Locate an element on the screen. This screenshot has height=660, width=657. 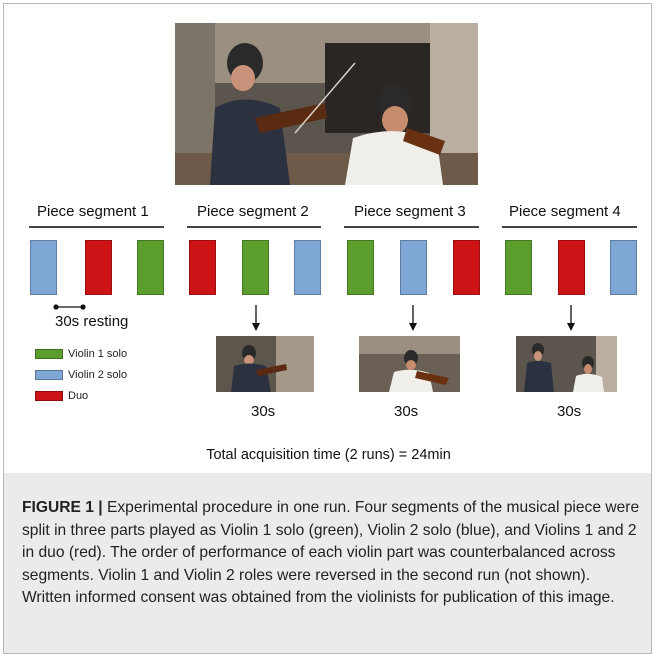
legend-swatch-violin2 is located at coordinates (49, 375).